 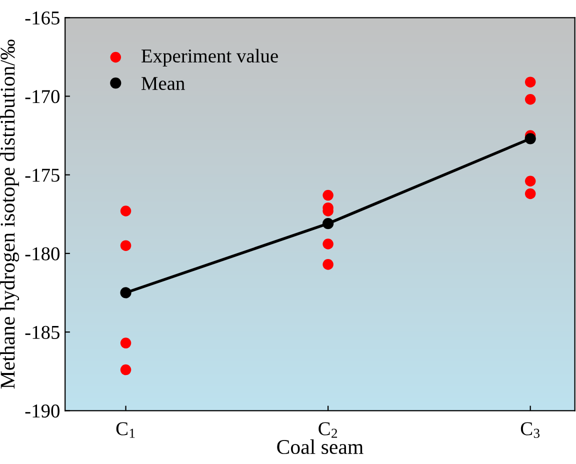 What do you see at coordinates (328, 430) in the screenshot?
I see `x-tick-label: C$_{2}$` at bounding box center [328, 430].